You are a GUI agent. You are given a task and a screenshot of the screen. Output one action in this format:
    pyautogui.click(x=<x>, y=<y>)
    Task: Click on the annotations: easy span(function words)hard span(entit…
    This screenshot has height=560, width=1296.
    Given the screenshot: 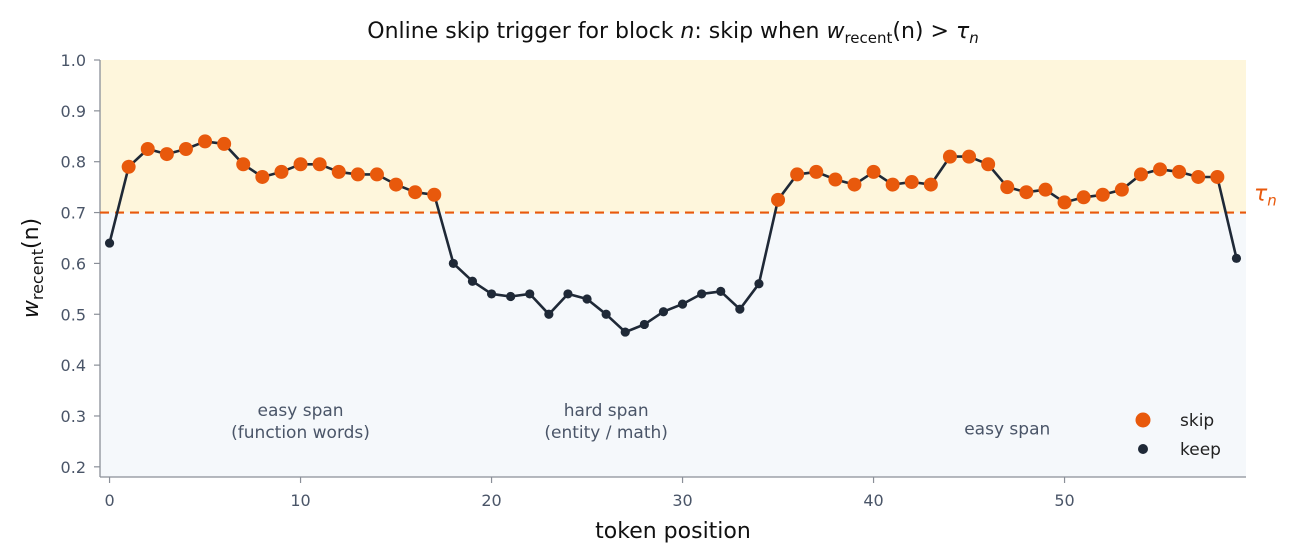 What is the action you would take?
    pyautogui.click(x=640, y=422)
    